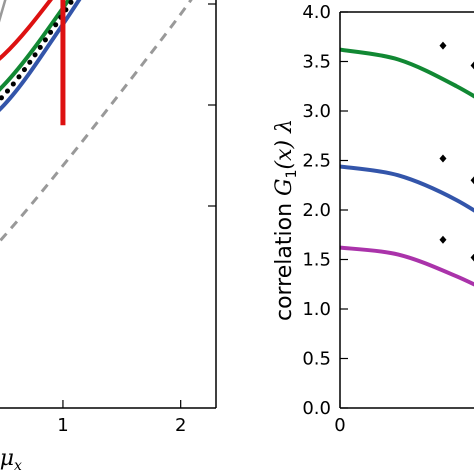 This screenshot has width=474, height=474. What do you see at coordinates (63, 63) in the screenshot?
I see `left-annotations` at bounding box center [63, 63].